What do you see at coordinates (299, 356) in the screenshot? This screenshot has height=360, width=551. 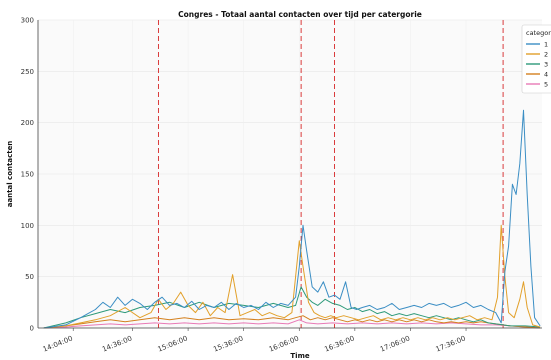 I see `x-axis-title: Time` at bounding box center [299, 356].